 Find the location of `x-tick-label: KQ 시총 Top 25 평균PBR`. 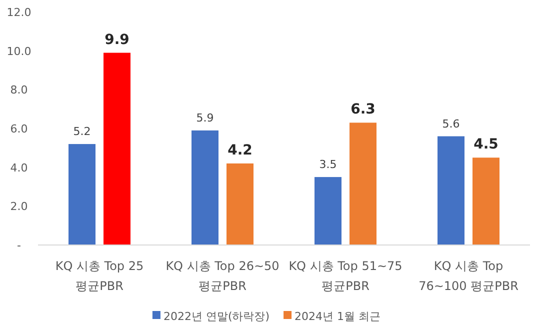

x-tick-label: KQ 시총 Top 25 평균PBR is located at coordinates (99, 276).